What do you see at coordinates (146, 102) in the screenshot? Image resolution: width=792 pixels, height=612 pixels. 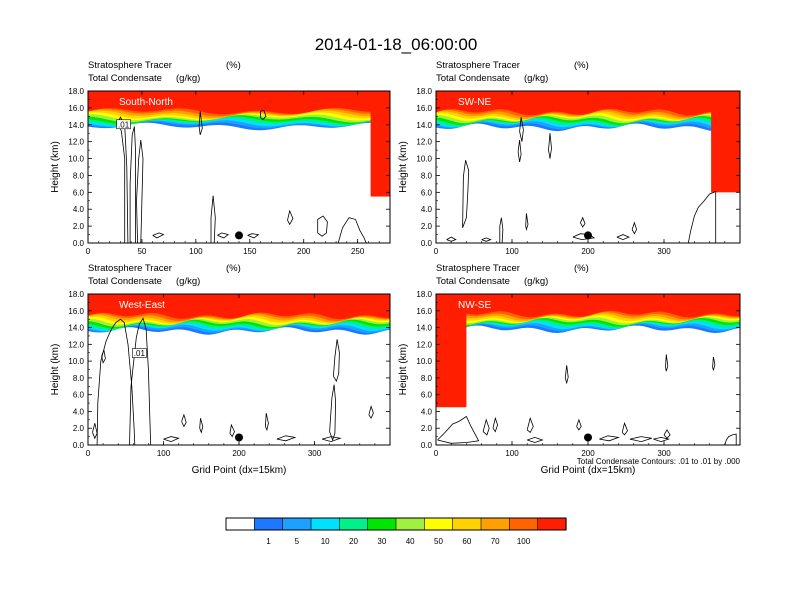 I see `panel-label: South-North` at bounding box center [146, 102].